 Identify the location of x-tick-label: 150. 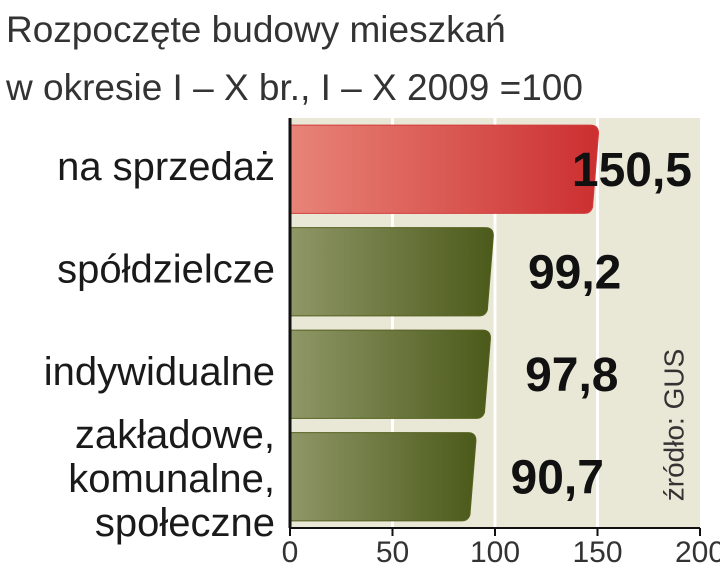
(597, 552).